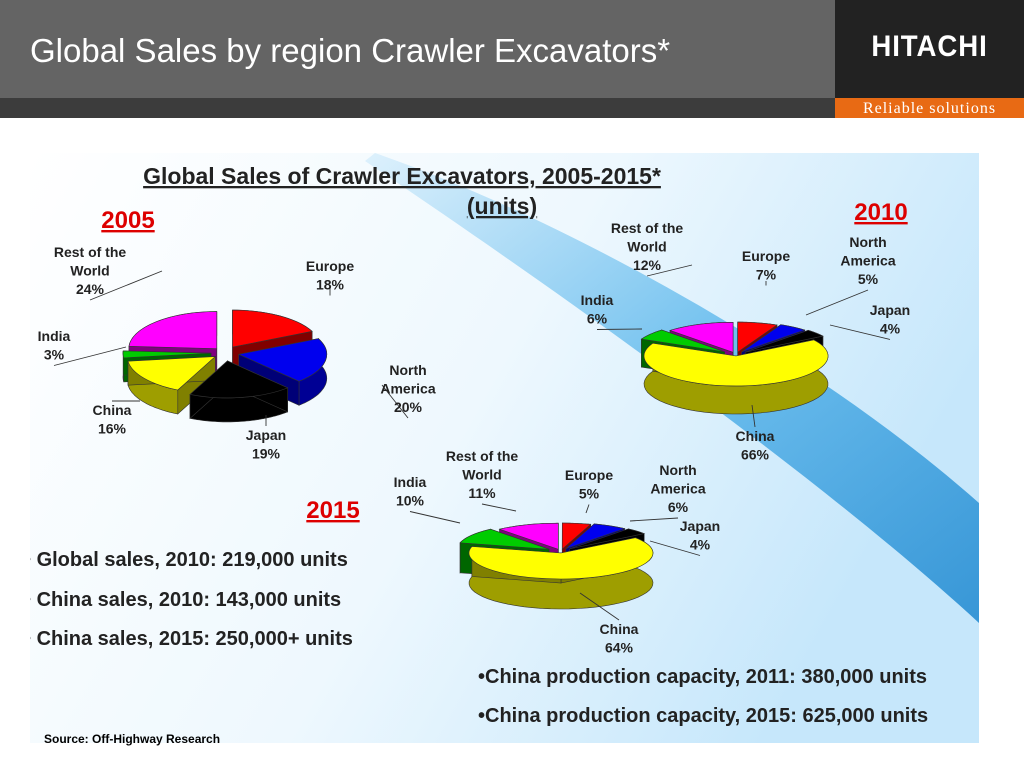  What do you see at coordinates (112, 419) in the screenshot?
I see `slice-label: China 16%` at bounding box center [112, 419].